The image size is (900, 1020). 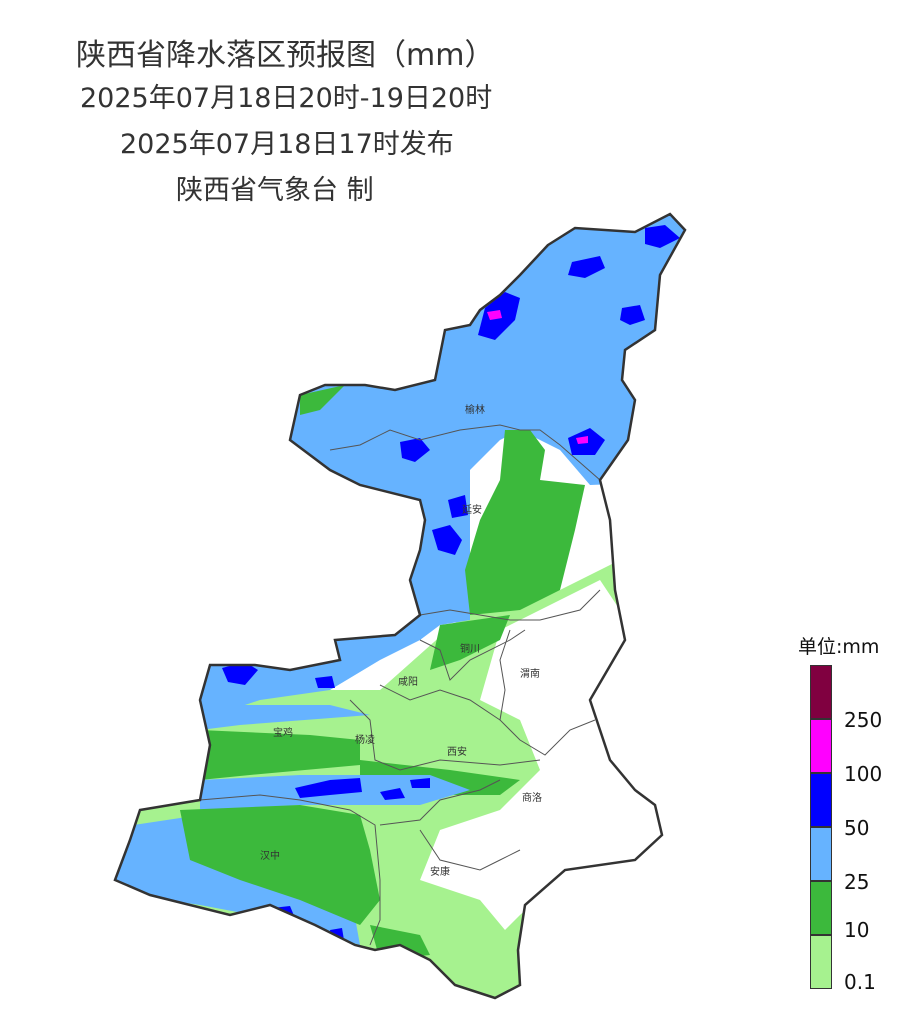 What do you see at coordinates (860, 982) in the screenshot?
I see `legend-label: 0.1` at bounding box center [860, 982].